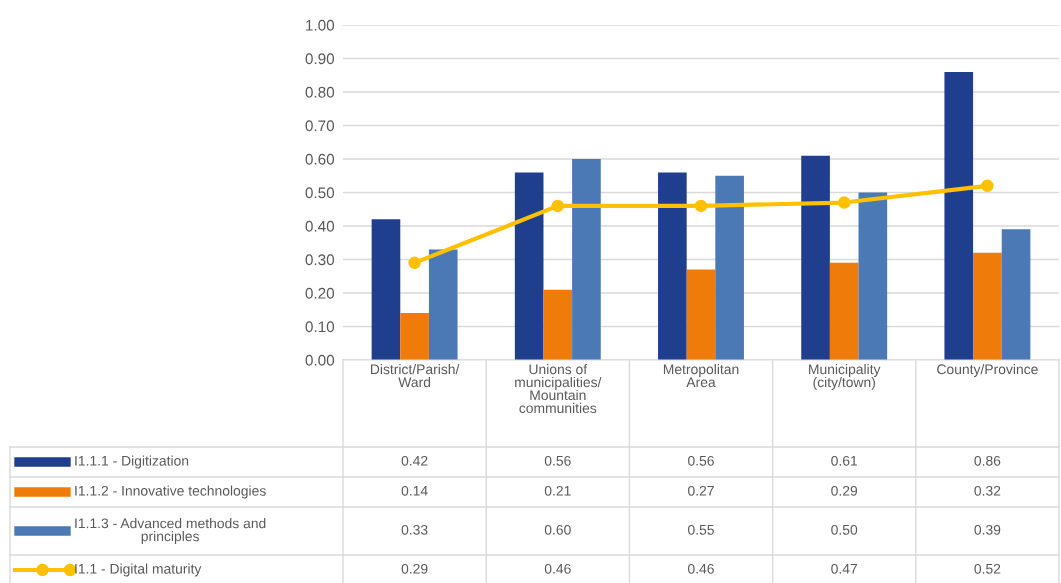  What do you see at coordinates (132, 462) in the screenshot?
I see `legend-label: I1.1.1 - Digitization` at bounding box center [132, 462].